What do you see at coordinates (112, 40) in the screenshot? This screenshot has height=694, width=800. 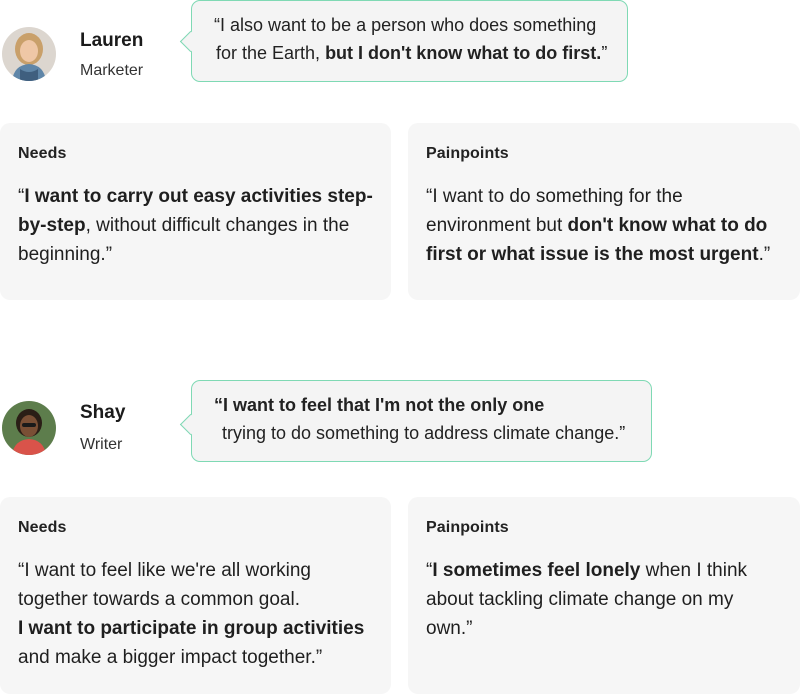 I see `persona-name: Lauren` at bounding box center [112, 40].